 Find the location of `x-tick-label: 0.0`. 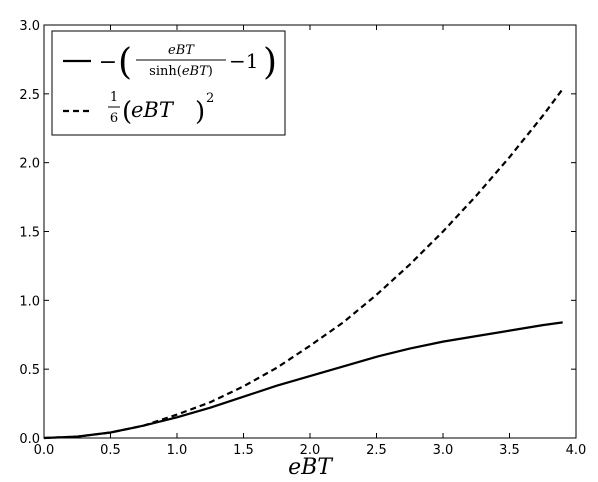

x-tick-label: 0.0 is located at coordinates (44, 450).